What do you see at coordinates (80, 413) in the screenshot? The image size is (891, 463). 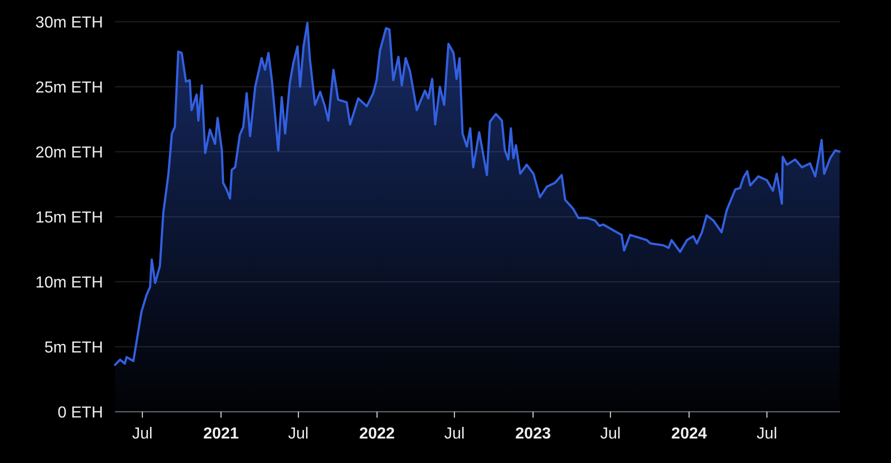 I see `y-tick-label: 0 ETH` at bounding box center [80, 413].